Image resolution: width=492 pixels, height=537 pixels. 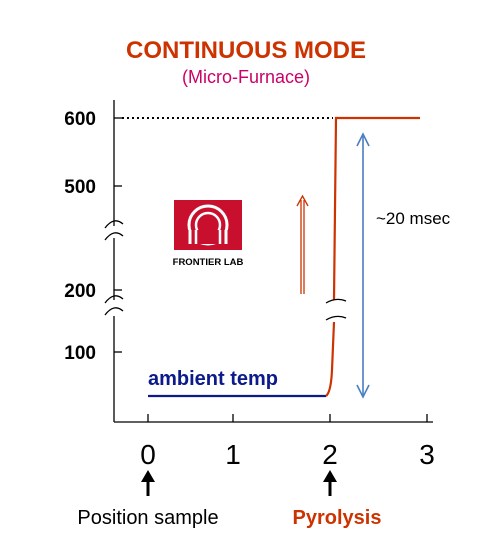 I want to click on chart-subtitle: (Micro-Furnace), so click(x=246, y=77).